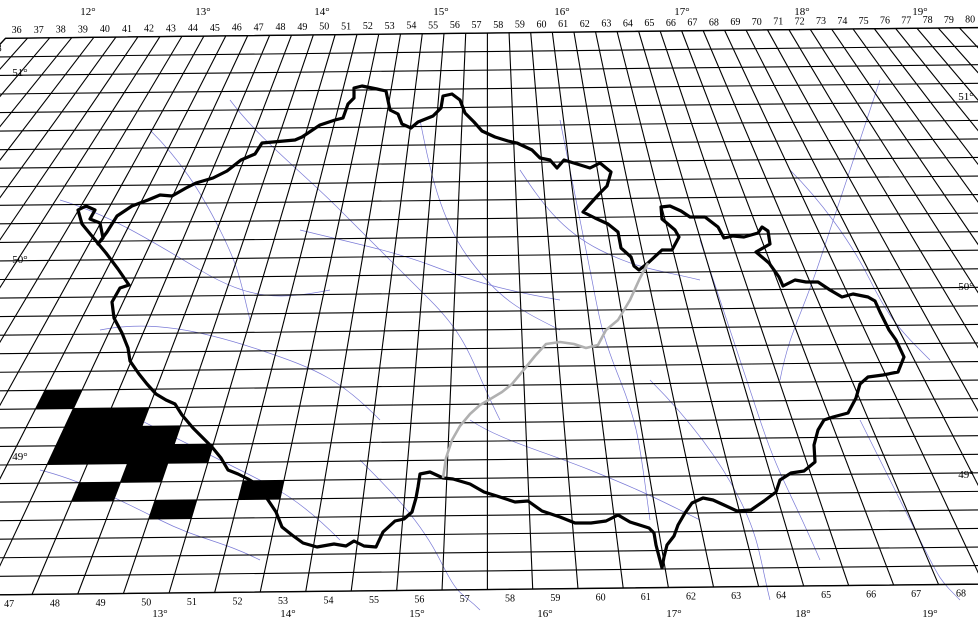 This screenshot has width=978, height=617. I want to click on top-column-label: 76, so click(885, 21).